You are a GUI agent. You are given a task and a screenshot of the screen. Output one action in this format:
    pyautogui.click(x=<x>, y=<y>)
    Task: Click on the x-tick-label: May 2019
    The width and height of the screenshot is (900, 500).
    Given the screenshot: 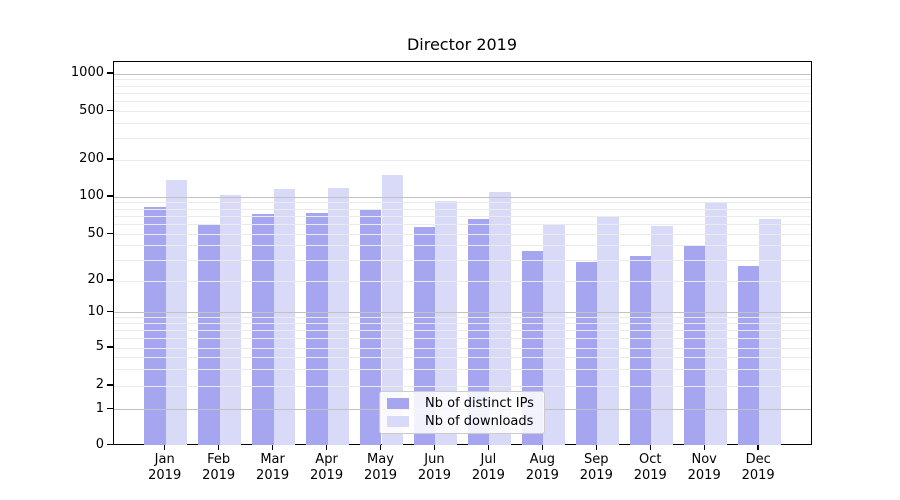 What is the action you would take?
    pyautogui.click(x=381, y=468)
    